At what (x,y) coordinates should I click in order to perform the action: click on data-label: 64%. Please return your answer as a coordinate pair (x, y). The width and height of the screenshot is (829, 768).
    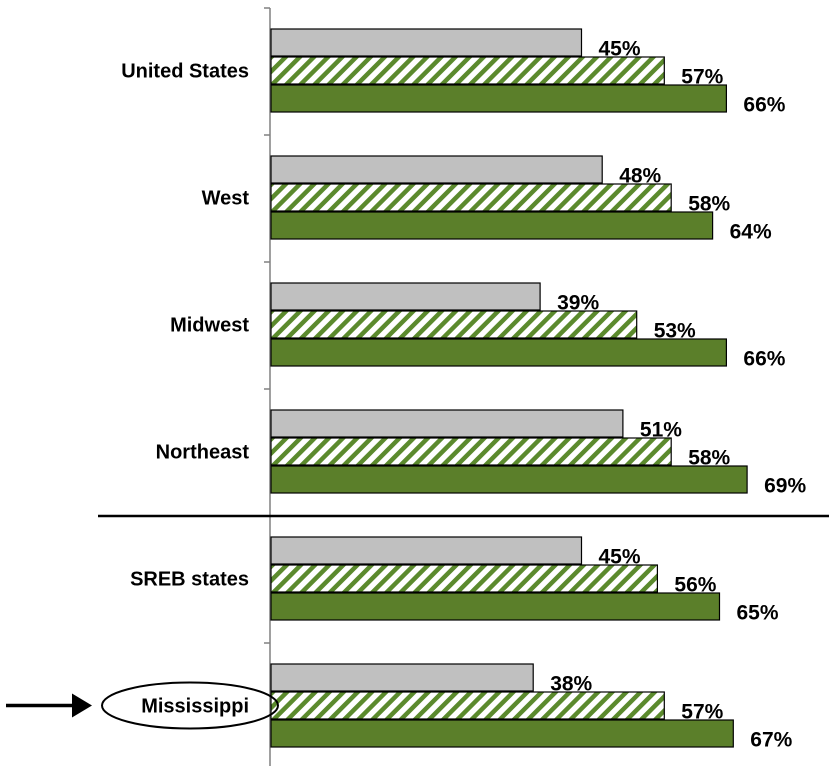
    Looking at the image, I should click on (751, 232).